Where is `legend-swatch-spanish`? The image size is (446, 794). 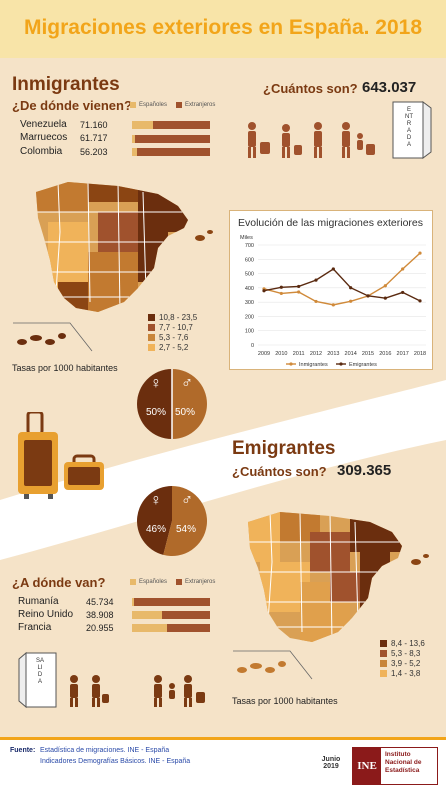 legend-swatch-spanish is located at coordinates (133, 105).